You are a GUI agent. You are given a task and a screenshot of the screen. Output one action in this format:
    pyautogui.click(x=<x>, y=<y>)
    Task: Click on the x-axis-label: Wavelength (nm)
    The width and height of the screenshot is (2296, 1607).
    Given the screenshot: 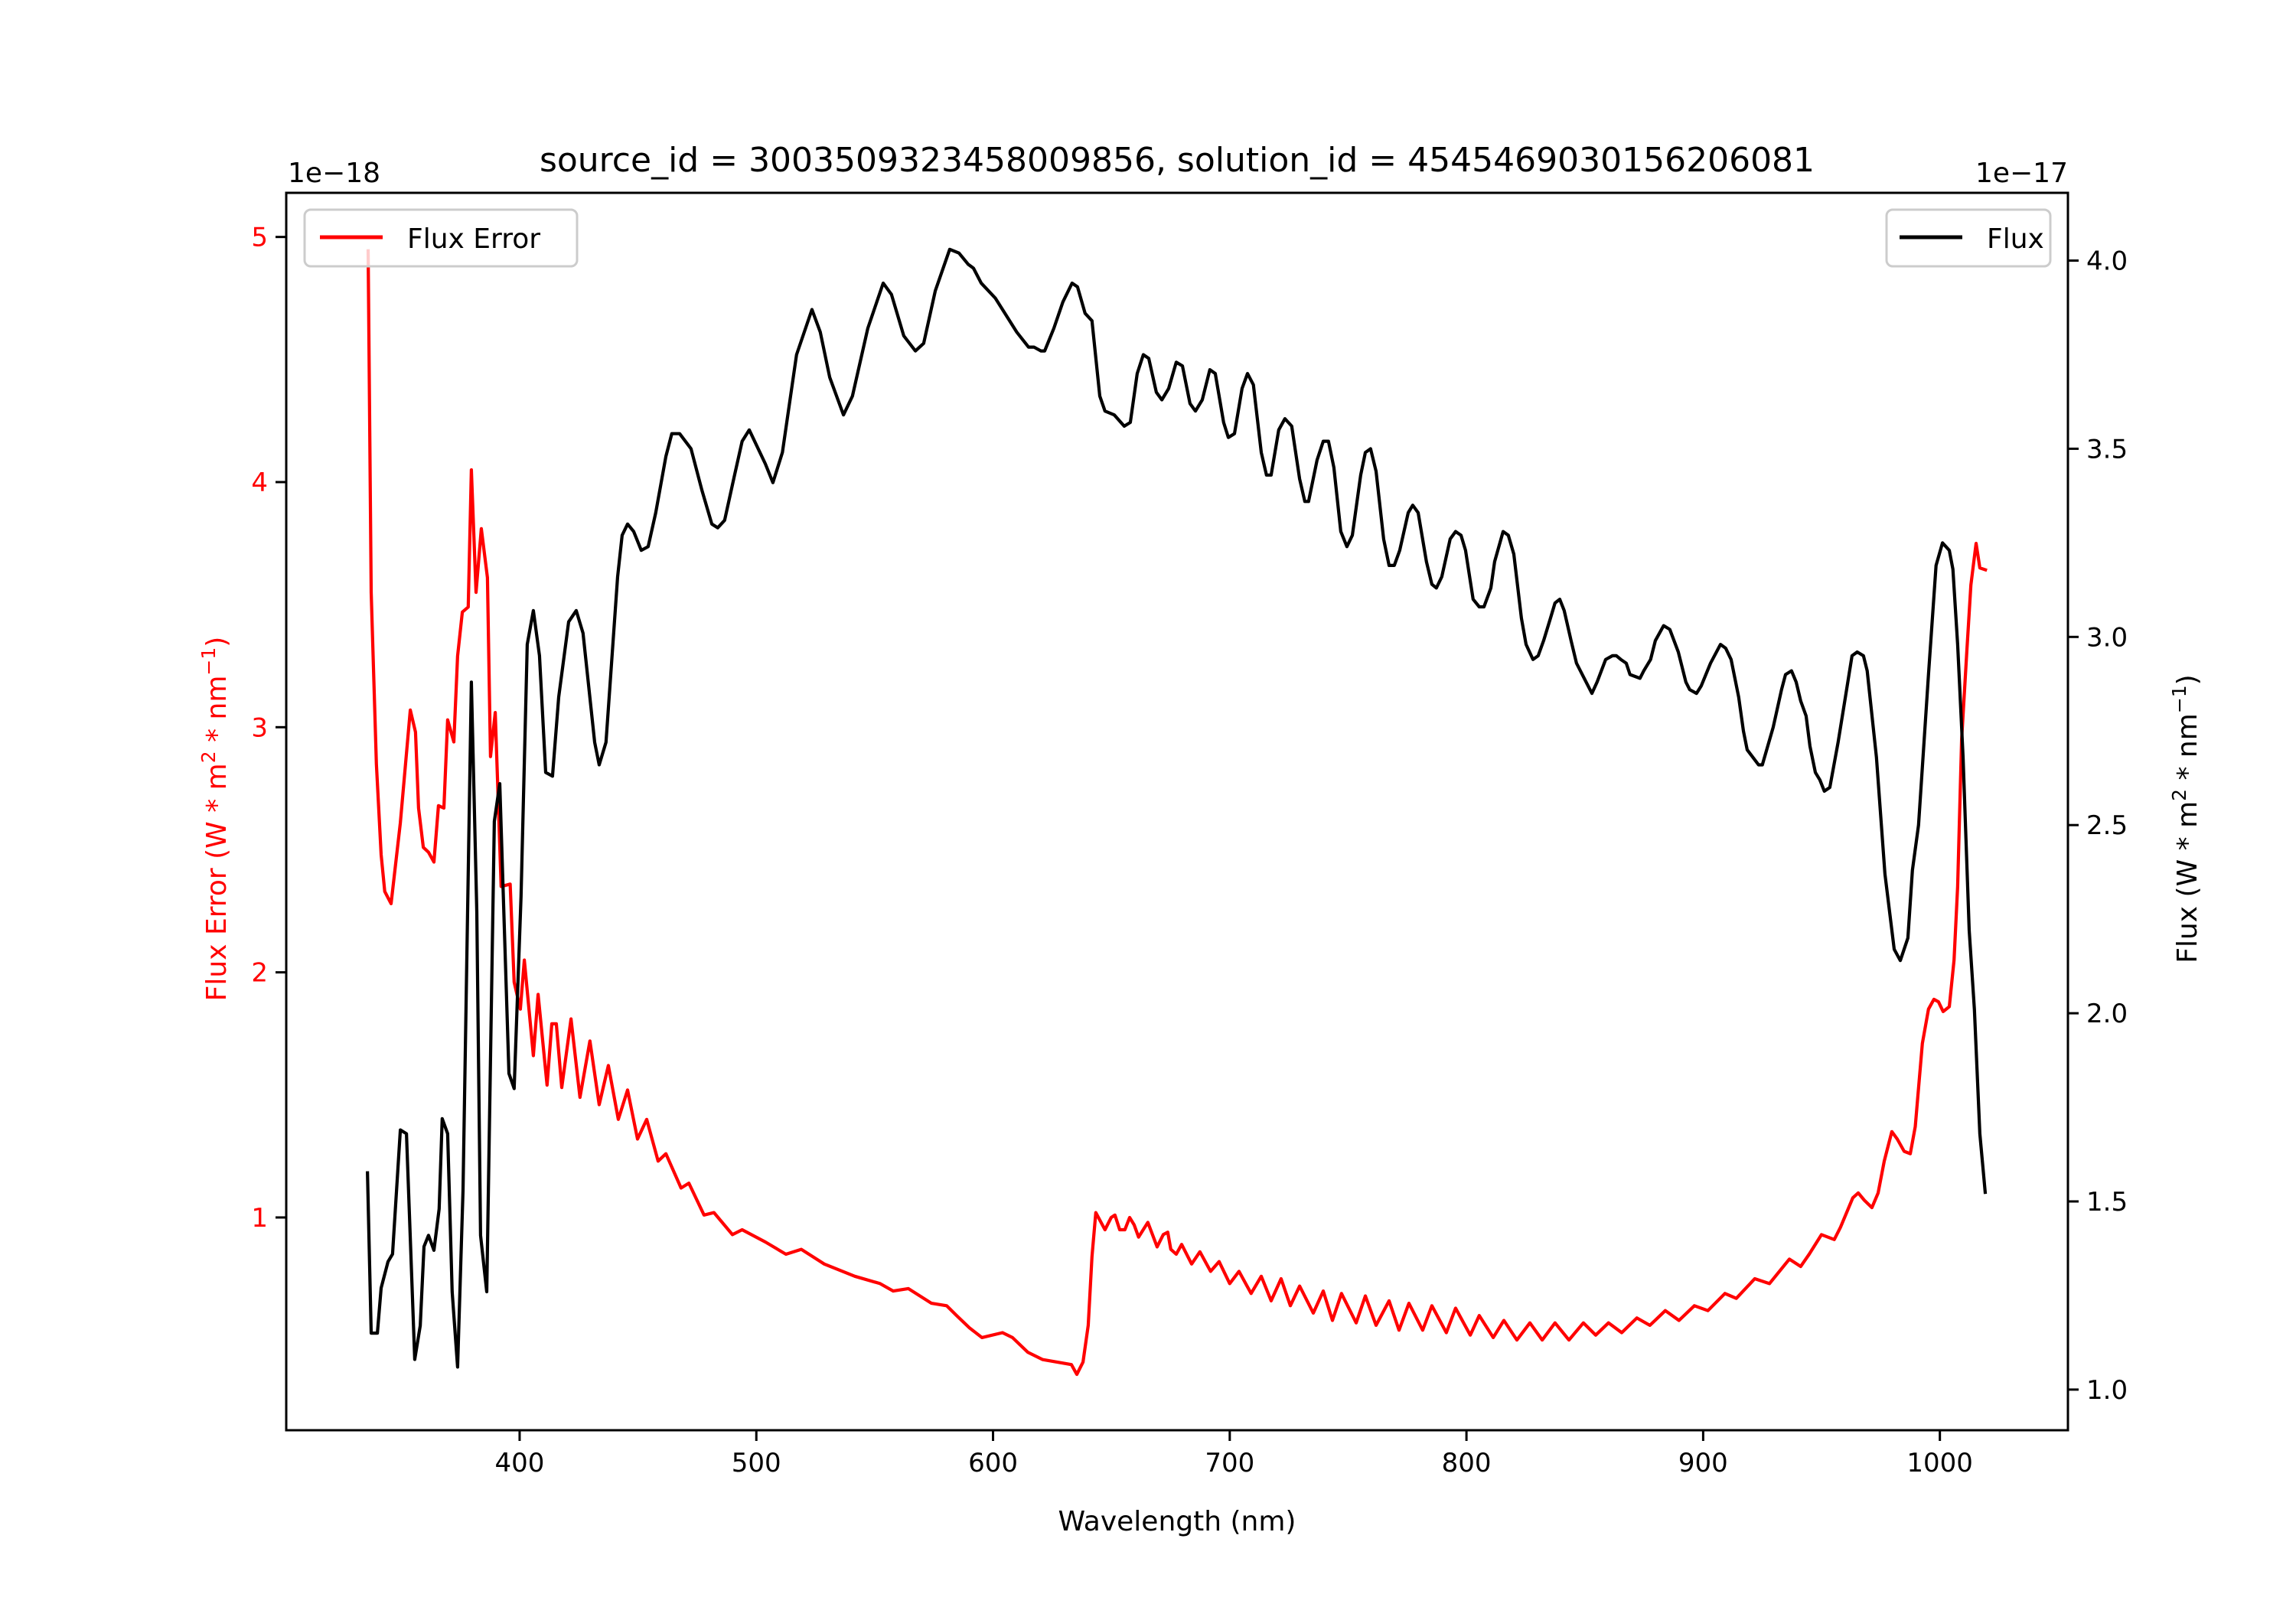 What is the action you would take?
    pyautogui.click(x=1177, y=1521)
    